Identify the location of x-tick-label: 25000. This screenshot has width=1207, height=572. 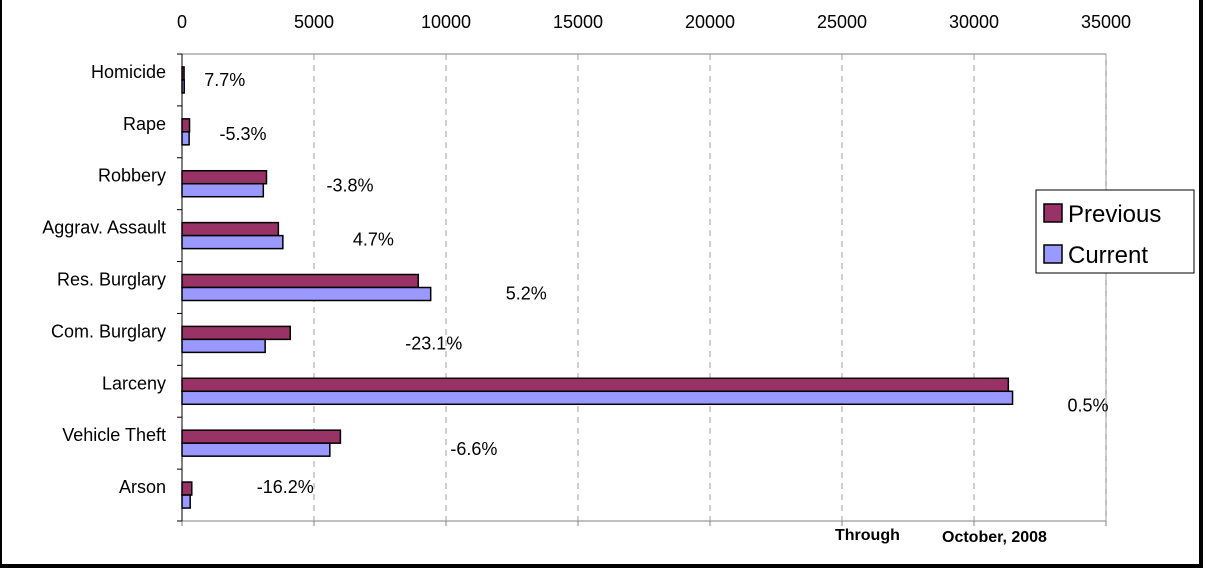
(842, 22).